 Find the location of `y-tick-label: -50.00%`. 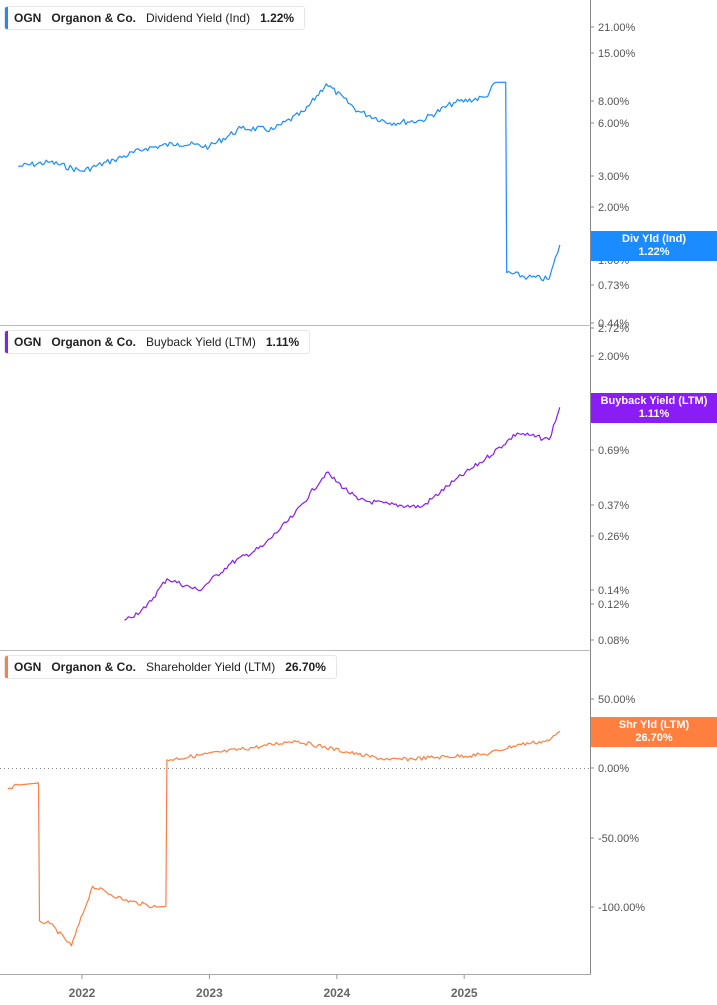

y-tick-label: -50.00% is located at coordinates (618, 839).